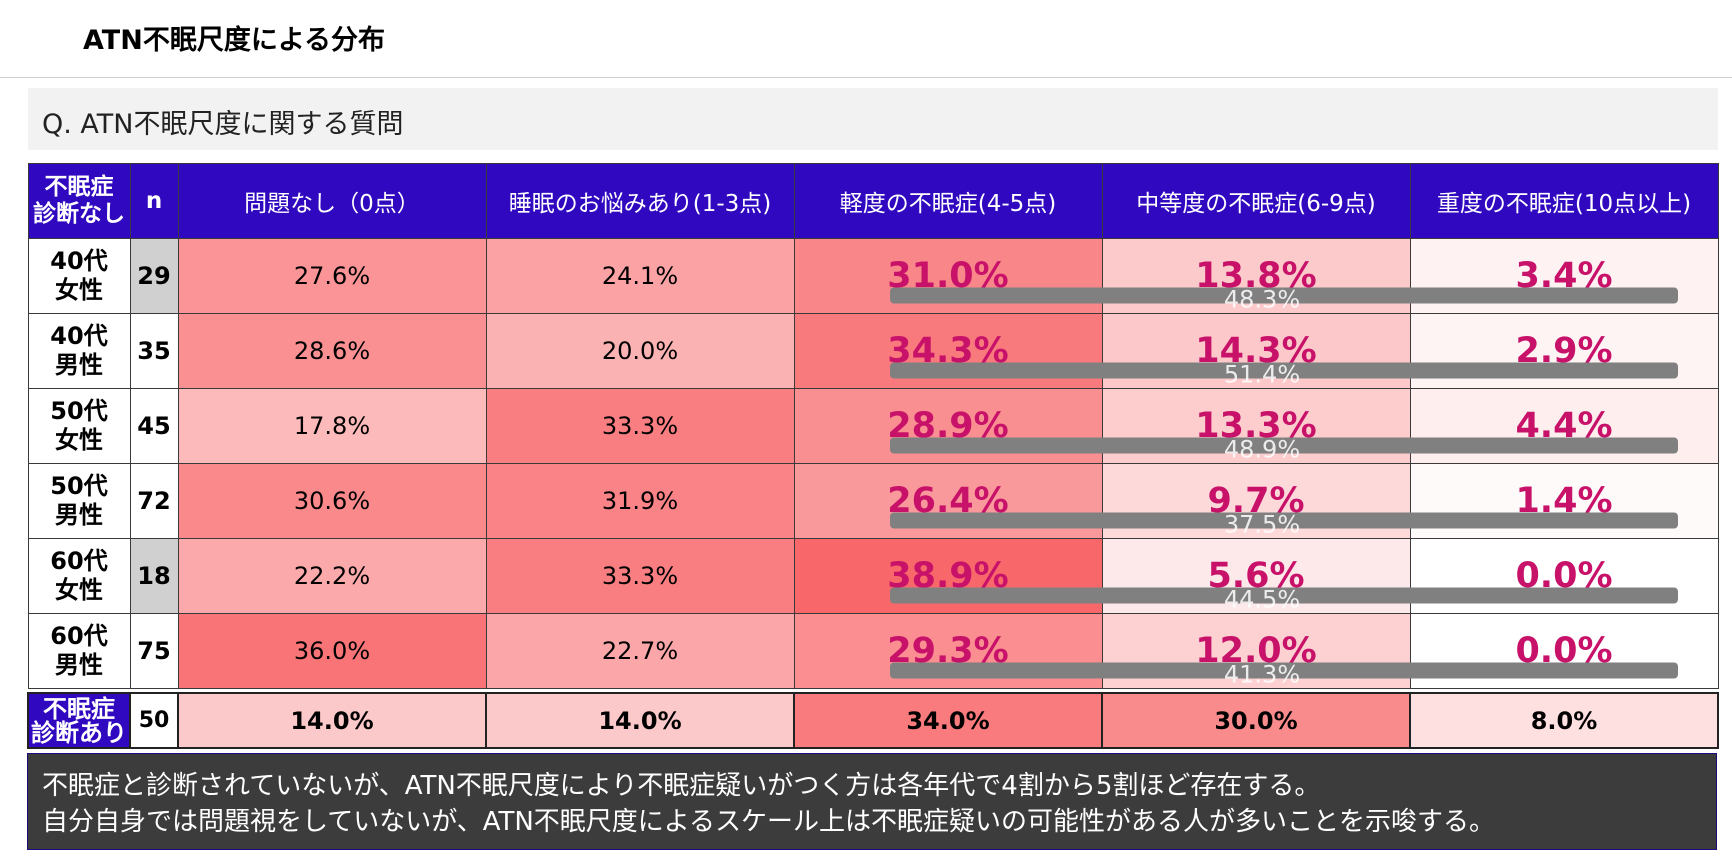 This screenshot has height=860, width=1732. I want to click on value-cell: 3.4%, so click(1564, 276).